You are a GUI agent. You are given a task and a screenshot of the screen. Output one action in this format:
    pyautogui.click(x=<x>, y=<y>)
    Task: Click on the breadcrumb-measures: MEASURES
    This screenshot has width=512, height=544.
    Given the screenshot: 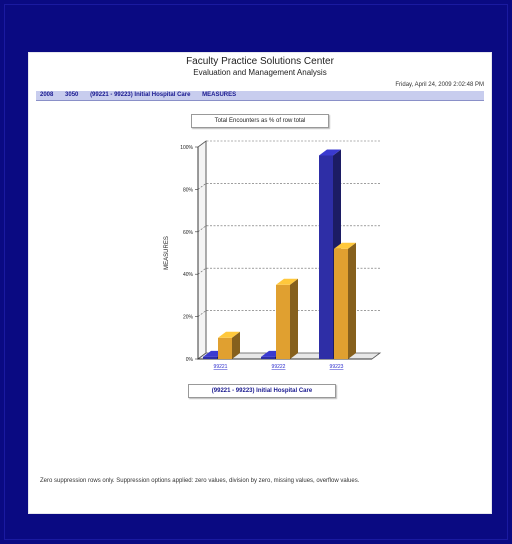 What is the action you would take?
    pyautogui.click(x=219, y=95)
    